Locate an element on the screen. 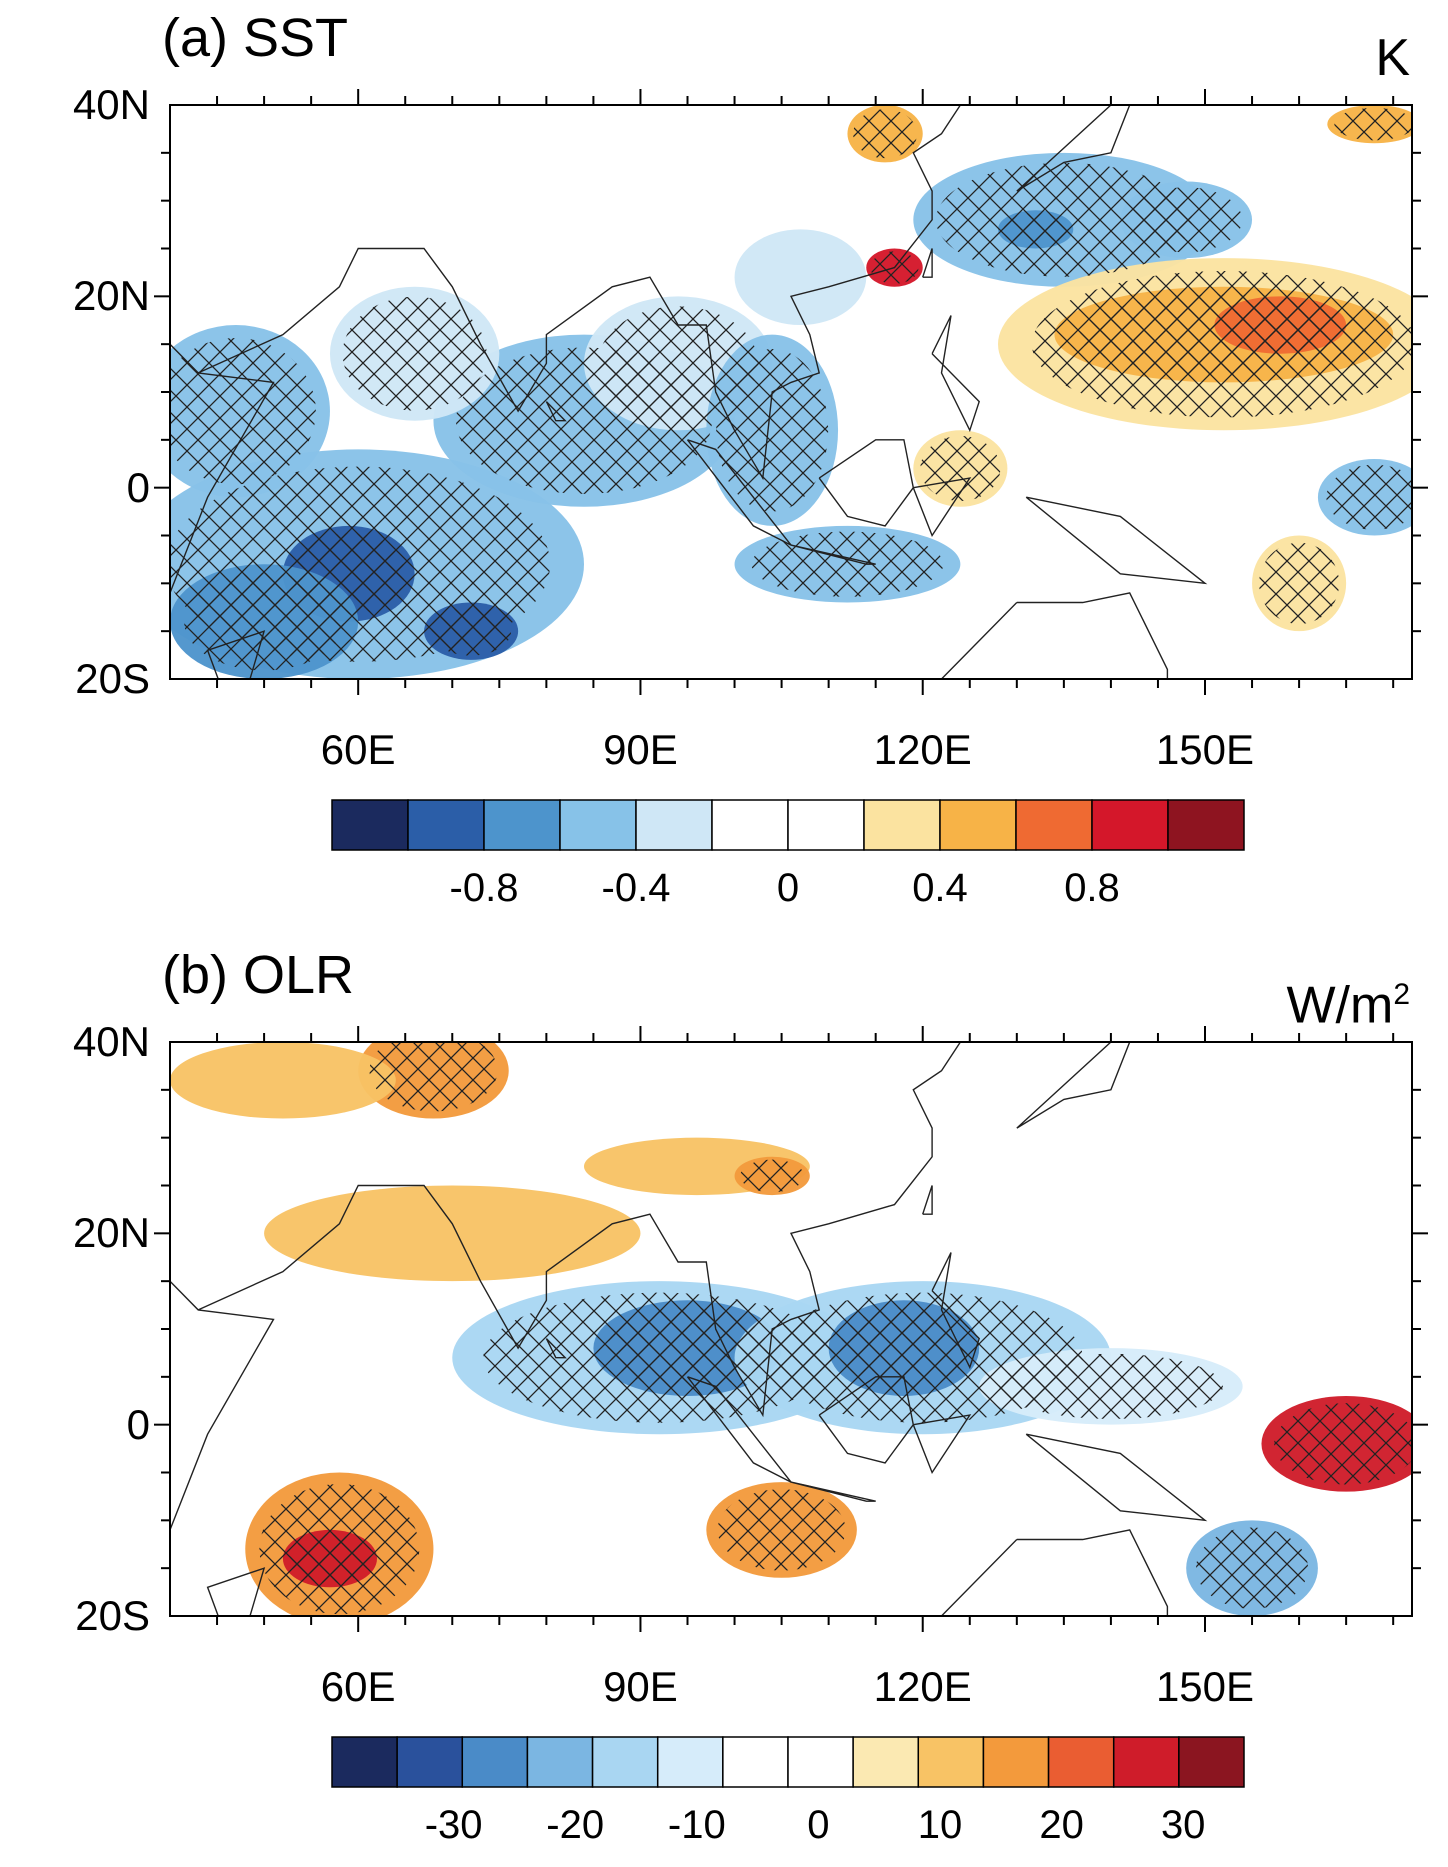 The image size is (1448, 1867). units-label: W/m2 is located at coordinates (1348, 1000).